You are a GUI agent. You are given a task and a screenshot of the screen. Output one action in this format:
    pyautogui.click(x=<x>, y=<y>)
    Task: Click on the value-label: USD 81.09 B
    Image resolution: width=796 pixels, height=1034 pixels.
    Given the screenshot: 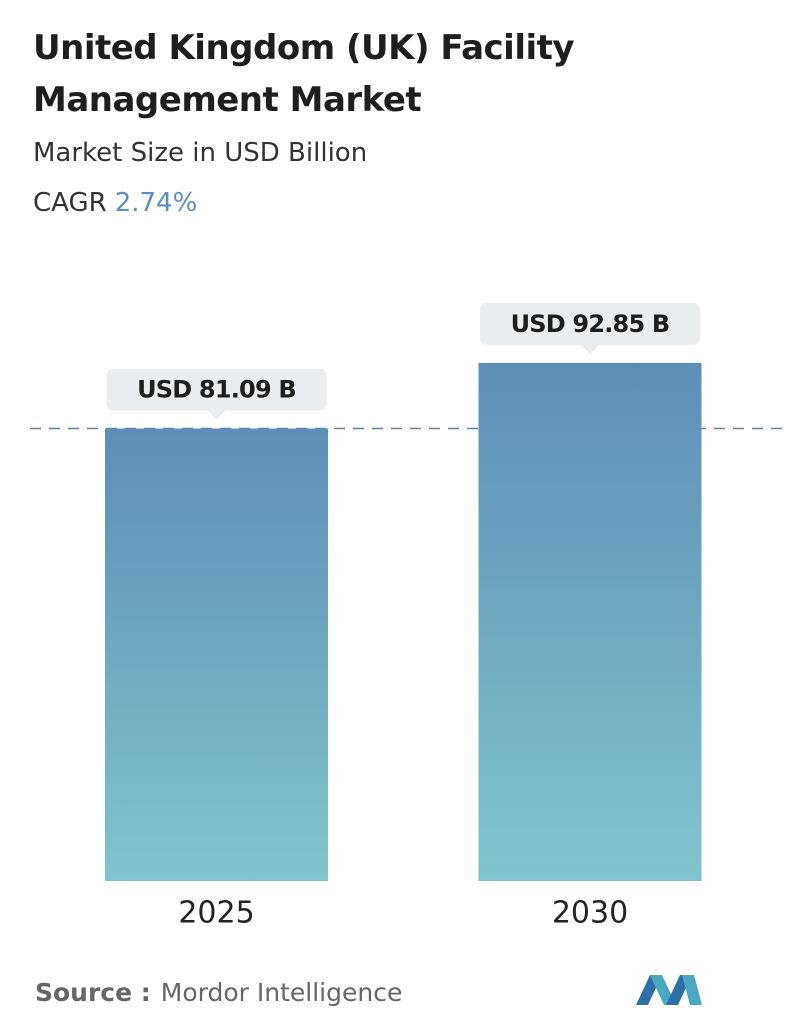 What is the action you would take?
    pyautogui.click(x=216, y=390)
    